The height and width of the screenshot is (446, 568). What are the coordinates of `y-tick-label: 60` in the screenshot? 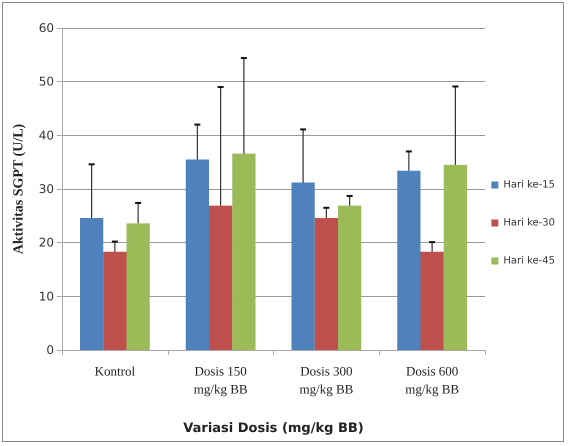 It's located at (46, 28).